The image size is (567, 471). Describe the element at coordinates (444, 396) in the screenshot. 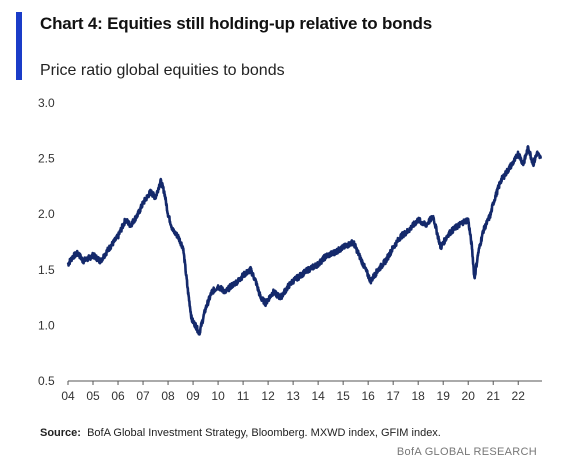

I see `x-tick-label: 19` at that location.